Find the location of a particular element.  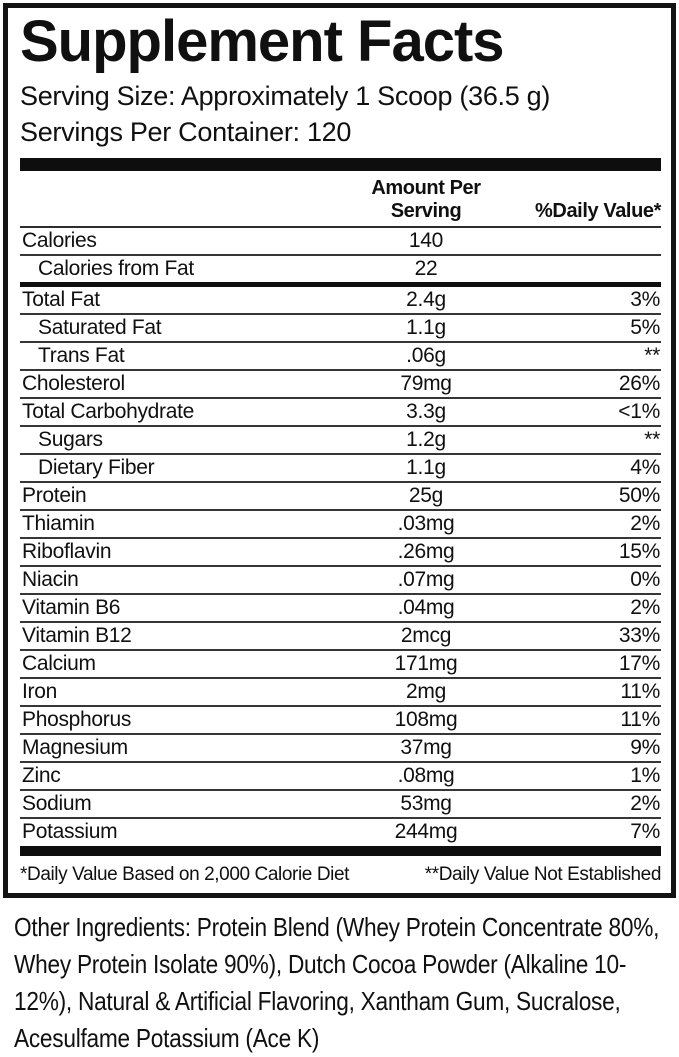

nutrient-amount: 79mg is located at coordinates (426, 383).